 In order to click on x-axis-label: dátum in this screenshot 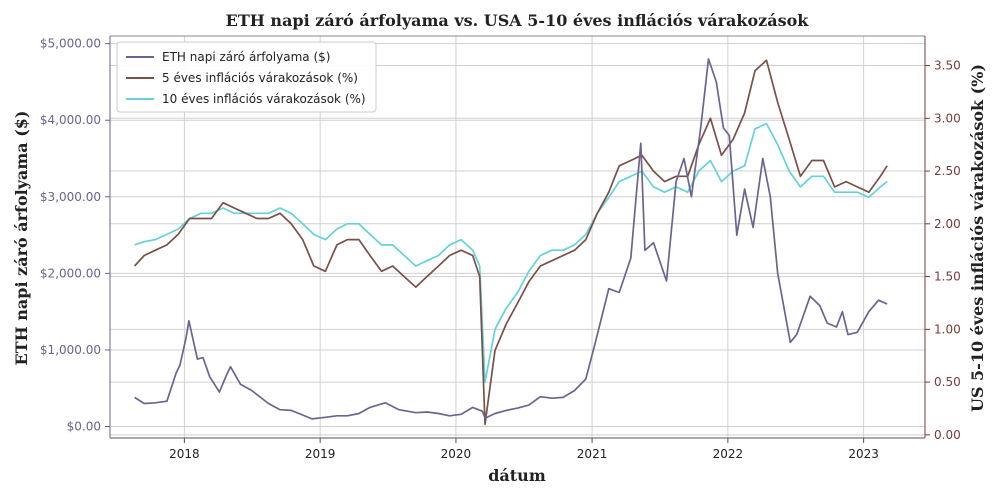, I will do `click(517, 475)`.